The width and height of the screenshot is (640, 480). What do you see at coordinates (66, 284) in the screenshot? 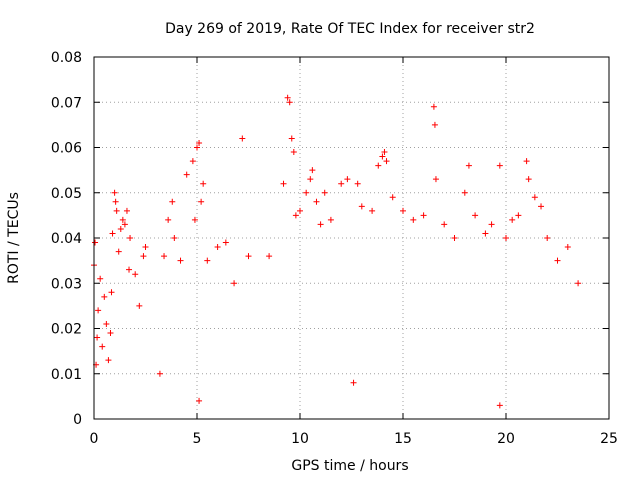
I see `y-tick-label: 0.03` at bounding box center [66, 284].